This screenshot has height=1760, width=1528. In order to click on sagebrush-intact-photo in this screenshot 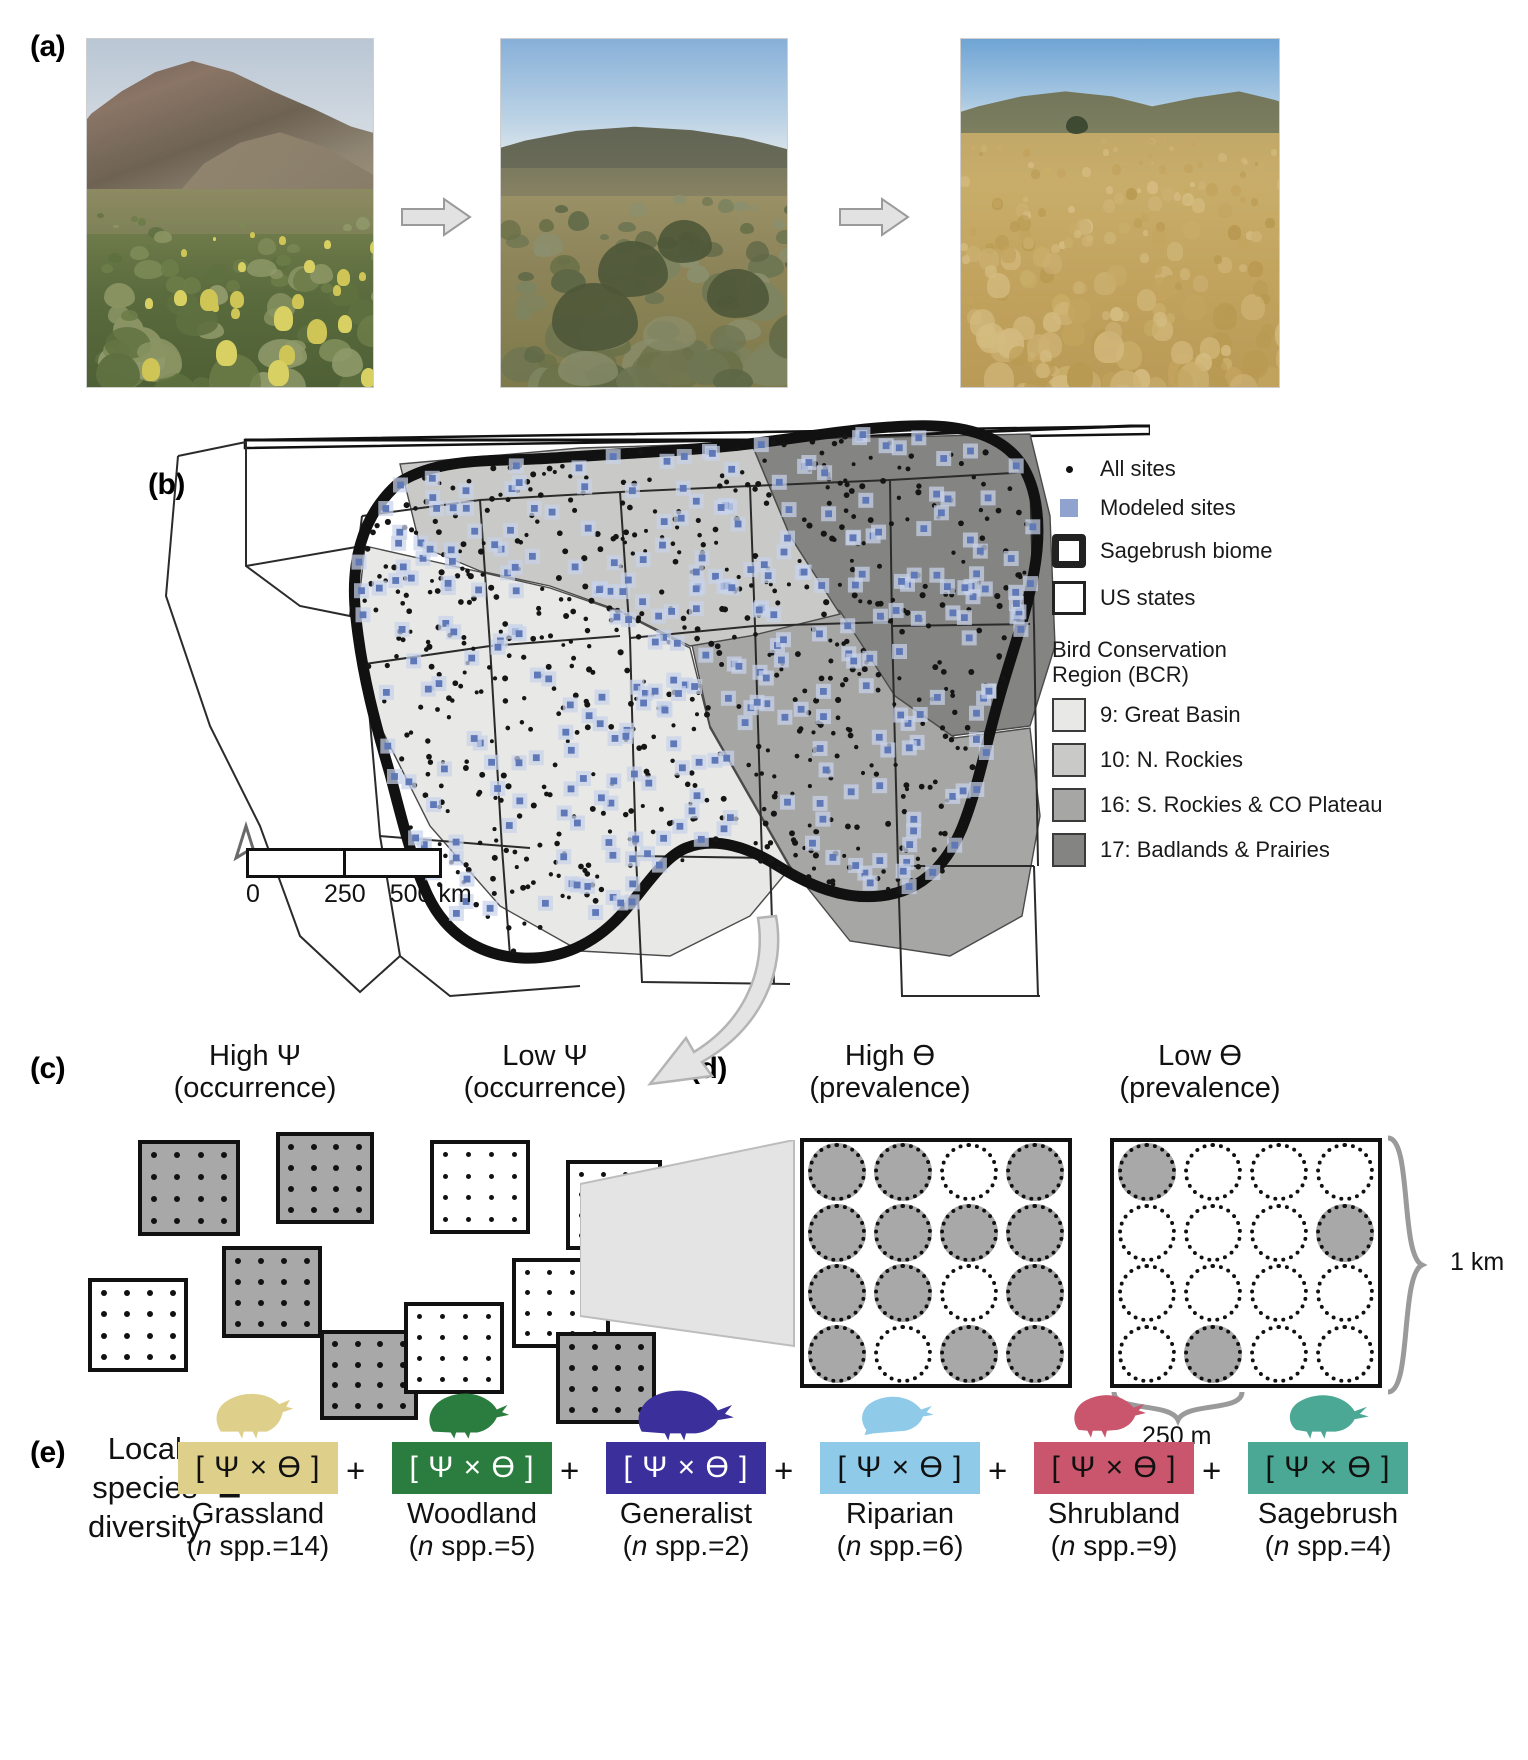, I will do `click(230, 213)`.